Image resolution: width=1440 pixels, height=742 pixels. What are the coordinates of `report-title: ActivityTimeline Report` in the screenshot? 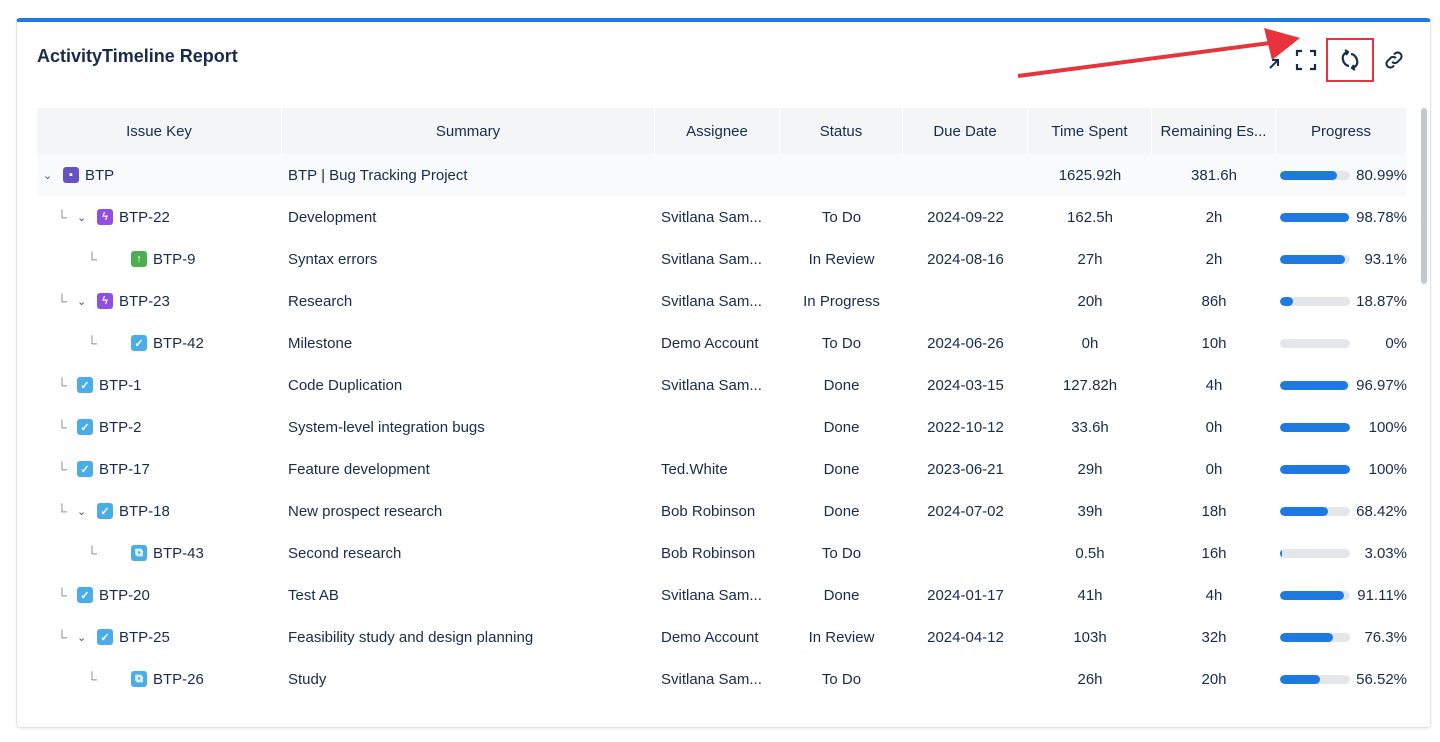 It's located at (137, 56).